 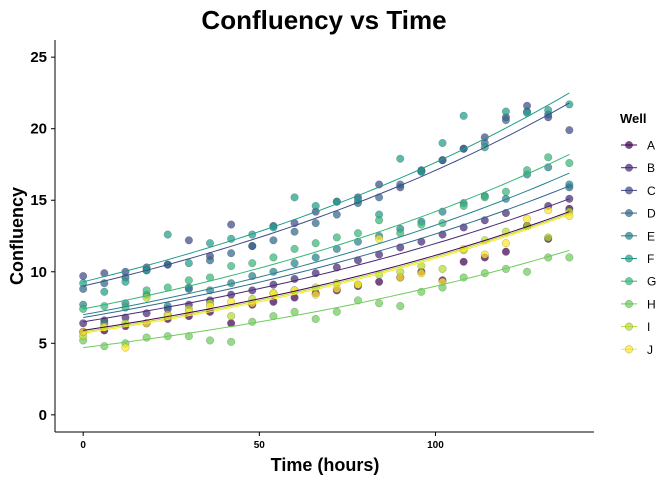 What do you see at coordinates (629, 213) in the screenshot?
I see `legend-key-d` at bounding box center [629, 213].